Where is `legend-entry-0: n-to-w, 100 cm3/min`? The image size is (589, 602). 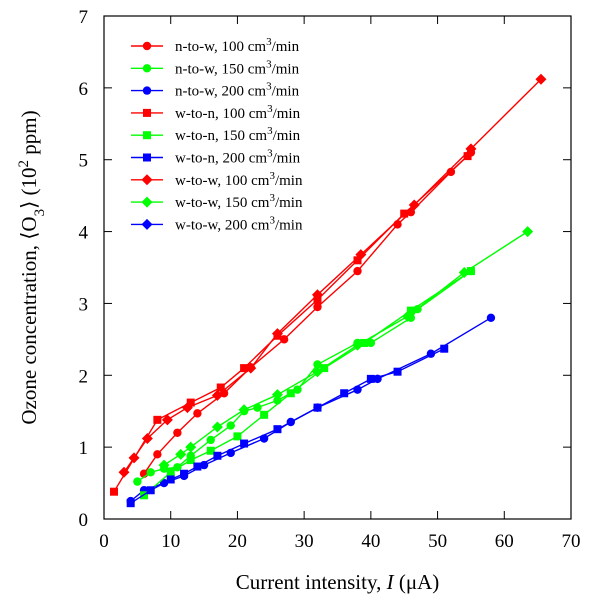
legend-entry-0: n-to-w, 100 cm3/min is located at coordinates (215, 45).